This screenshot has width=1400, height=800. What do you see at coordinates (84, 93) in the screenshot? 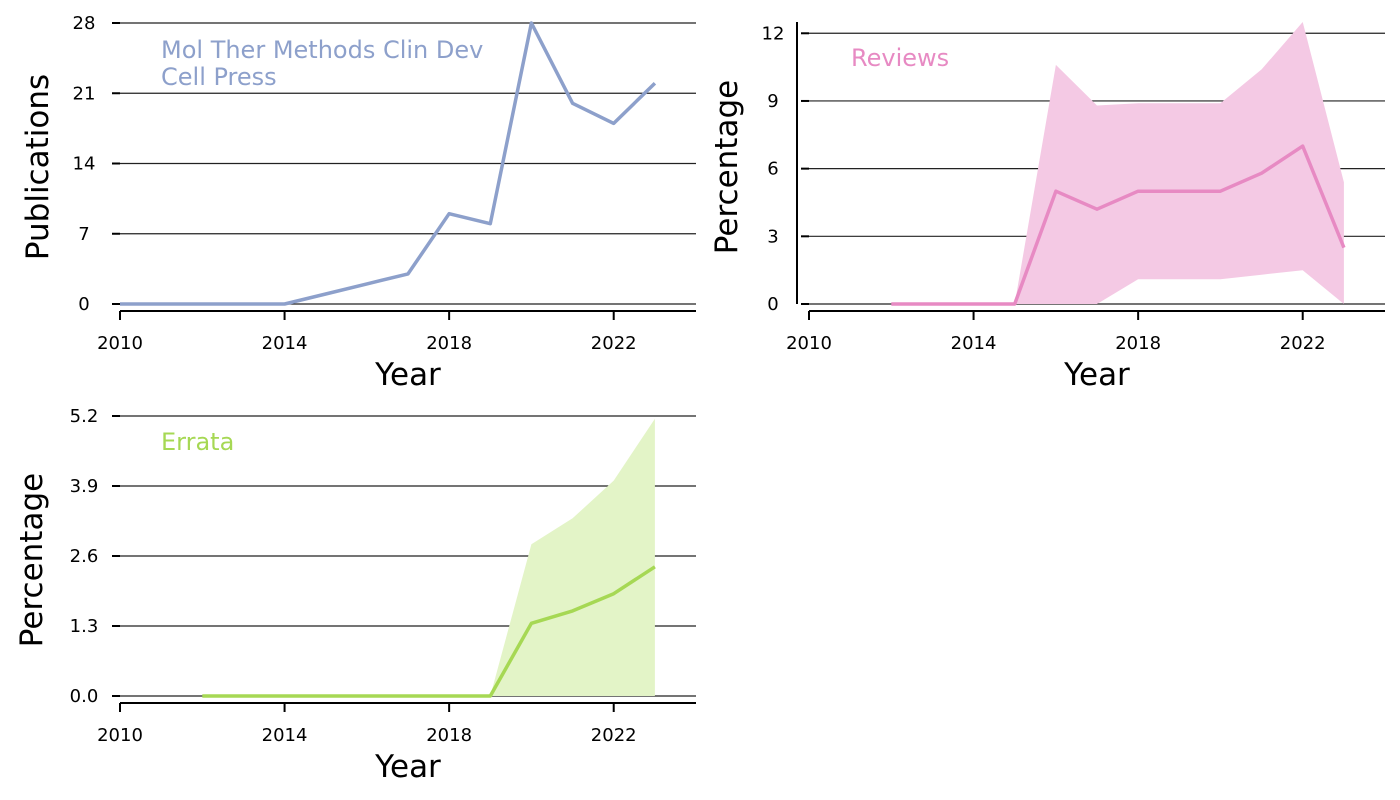
I see `y-tick-label: 21` at bounding box center [84, 93].